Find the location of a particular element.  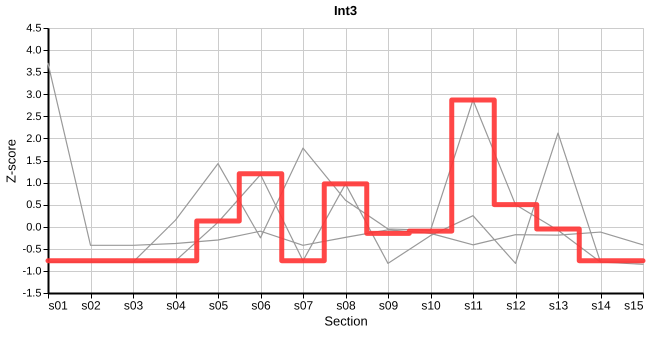

y-tick-label: 4.5 is located at coordinates (34, 28).